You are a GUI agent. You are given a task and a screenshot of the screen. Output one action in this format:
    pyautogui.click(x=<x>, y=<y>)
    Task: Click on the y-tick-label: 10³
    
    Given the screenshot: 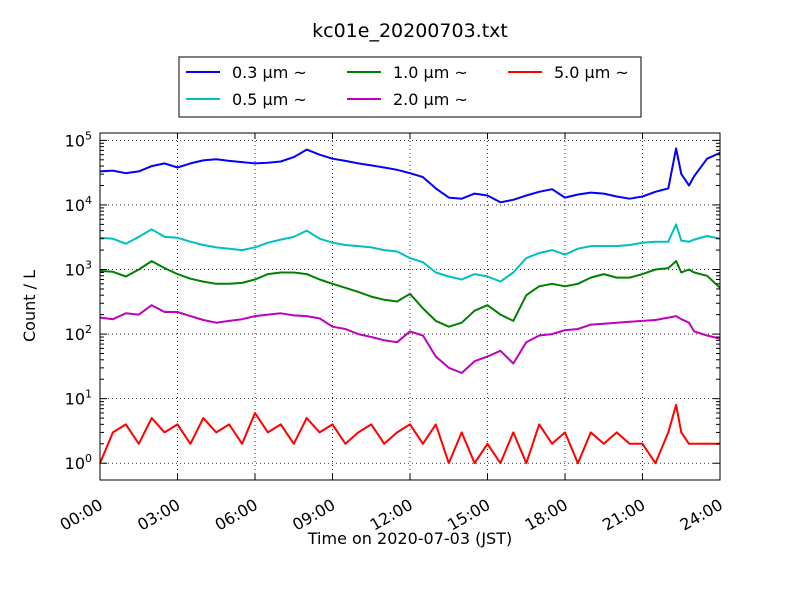 What is the action you would take?
    pyautogui.click(x=78, y=269)
    